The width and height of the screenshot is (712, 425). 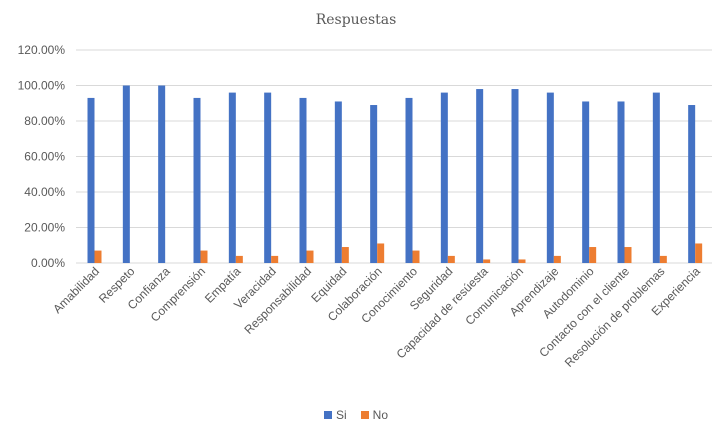 I want to click on legend-item-si: Si, so click(x=335, y=415).